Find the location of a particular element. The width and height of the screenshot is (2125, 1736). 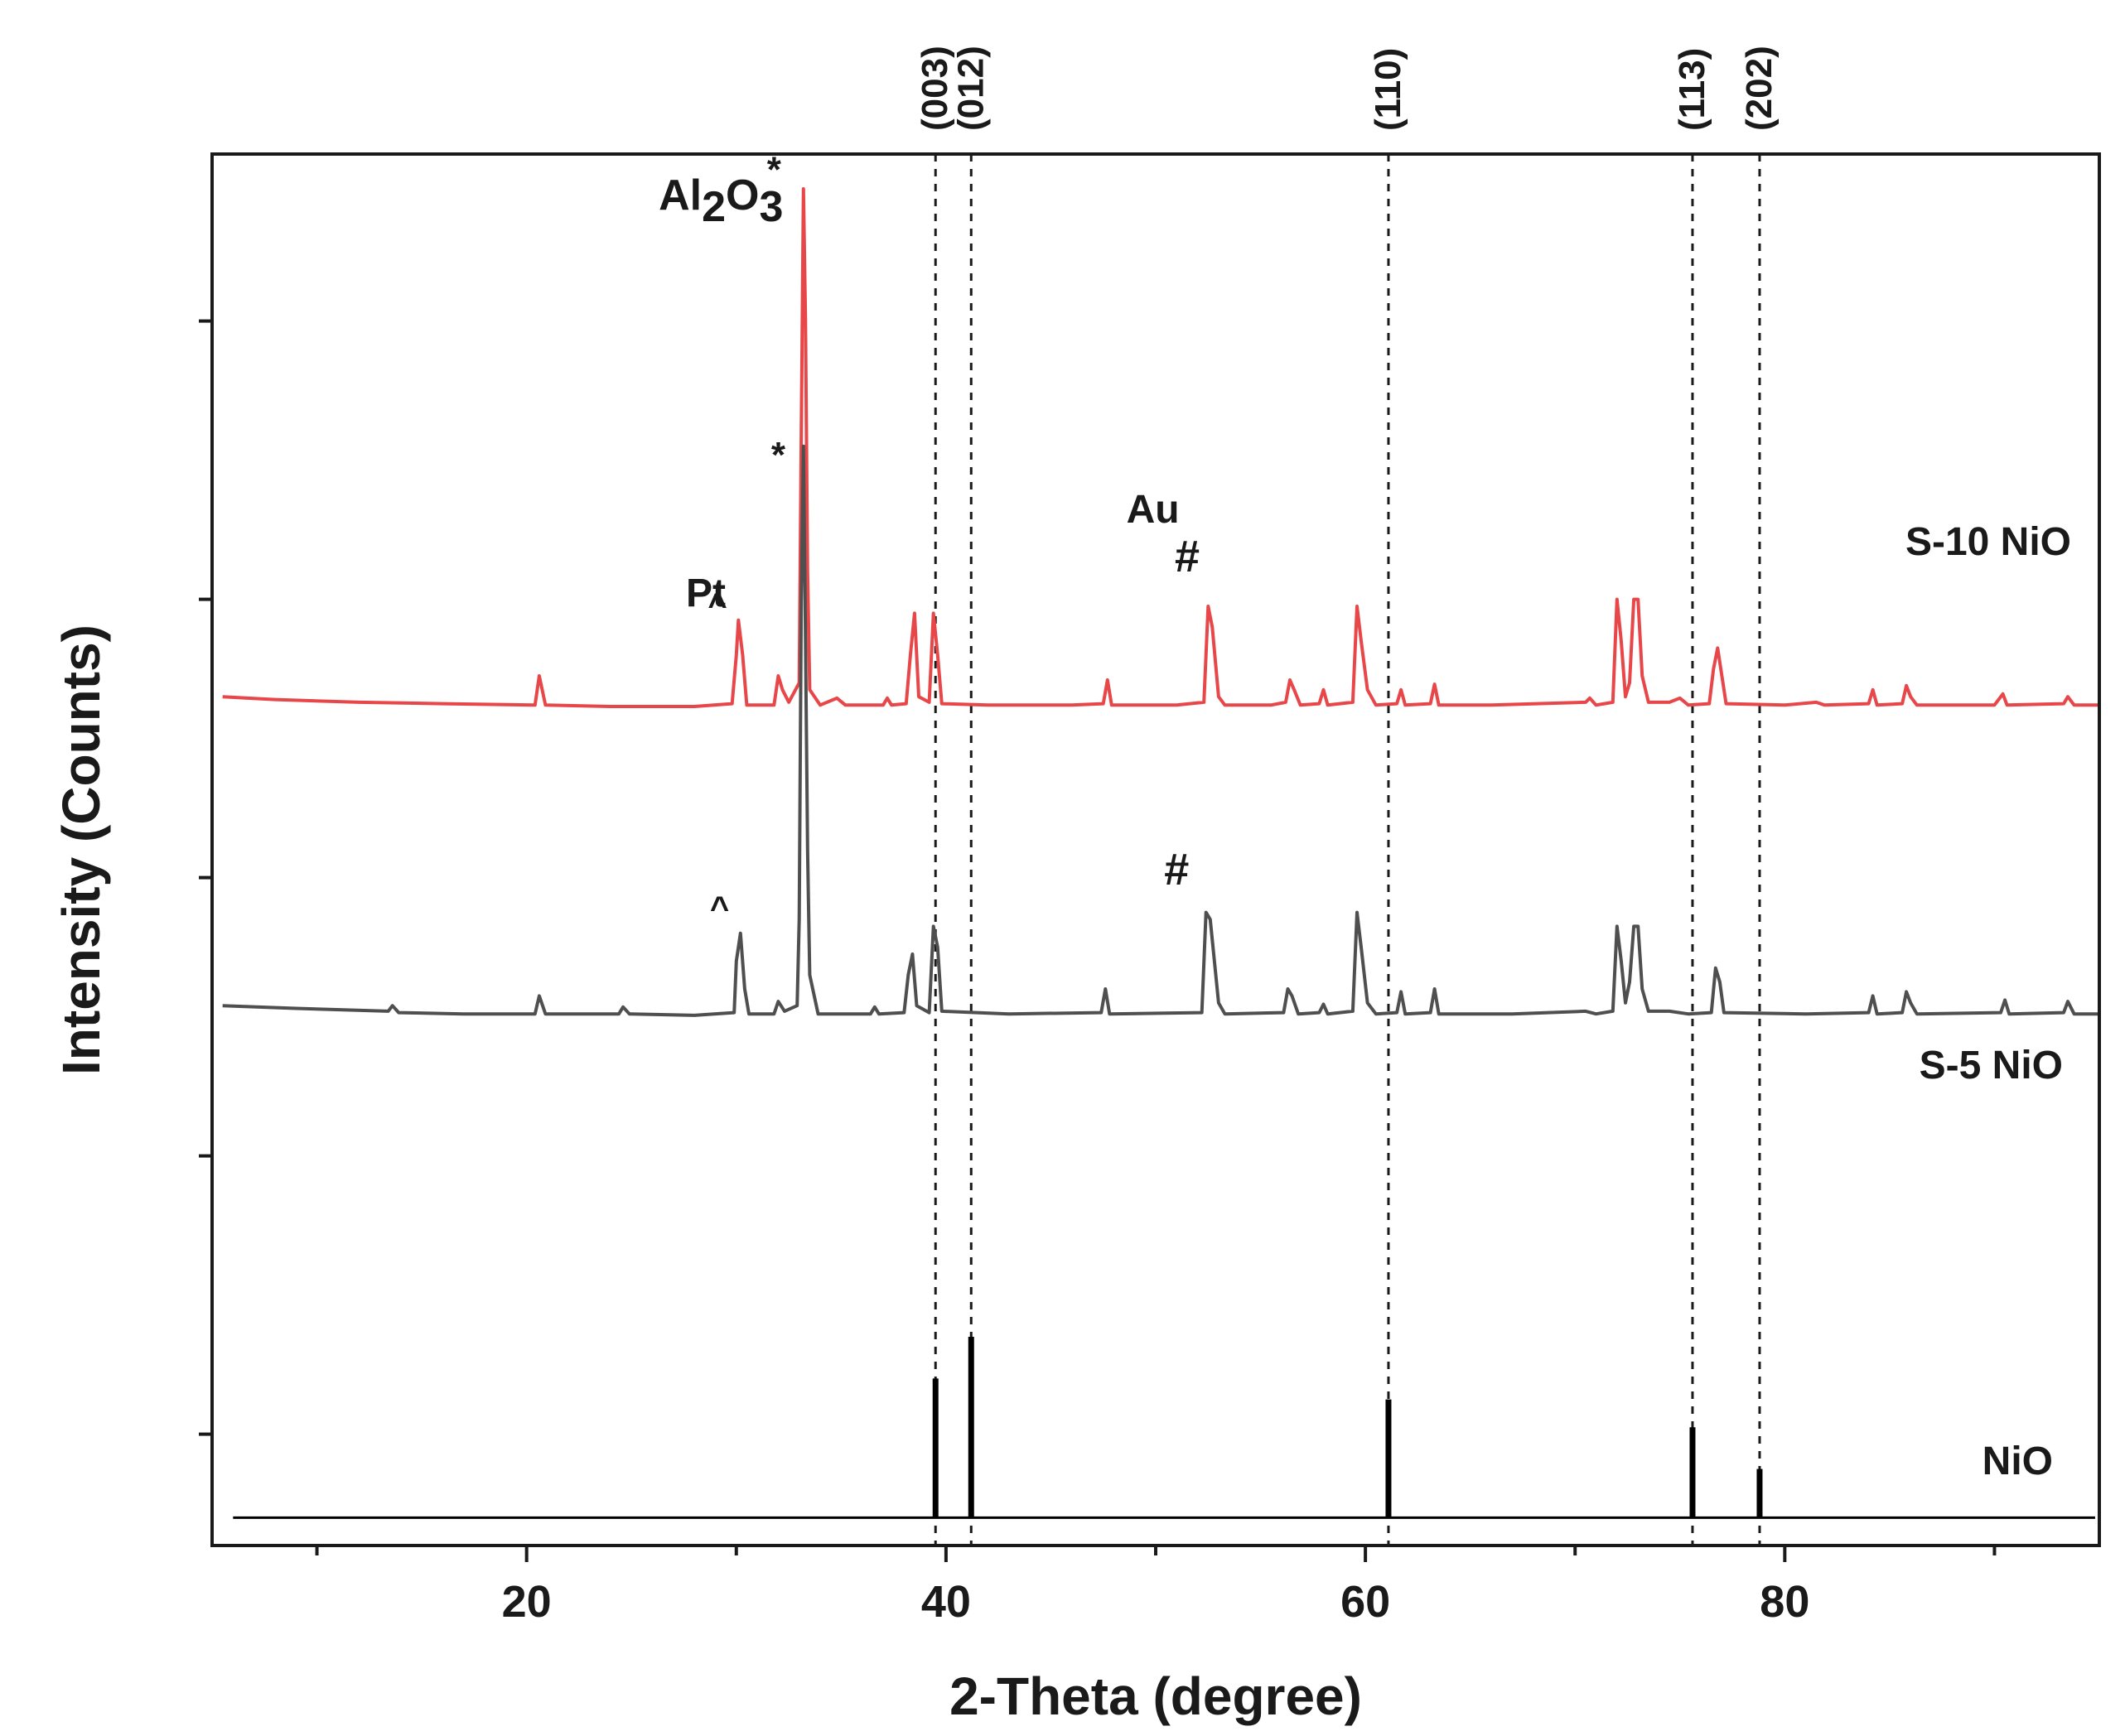

peak-annotations: * ^ # * ^ # is located at coordinates (954, 538).